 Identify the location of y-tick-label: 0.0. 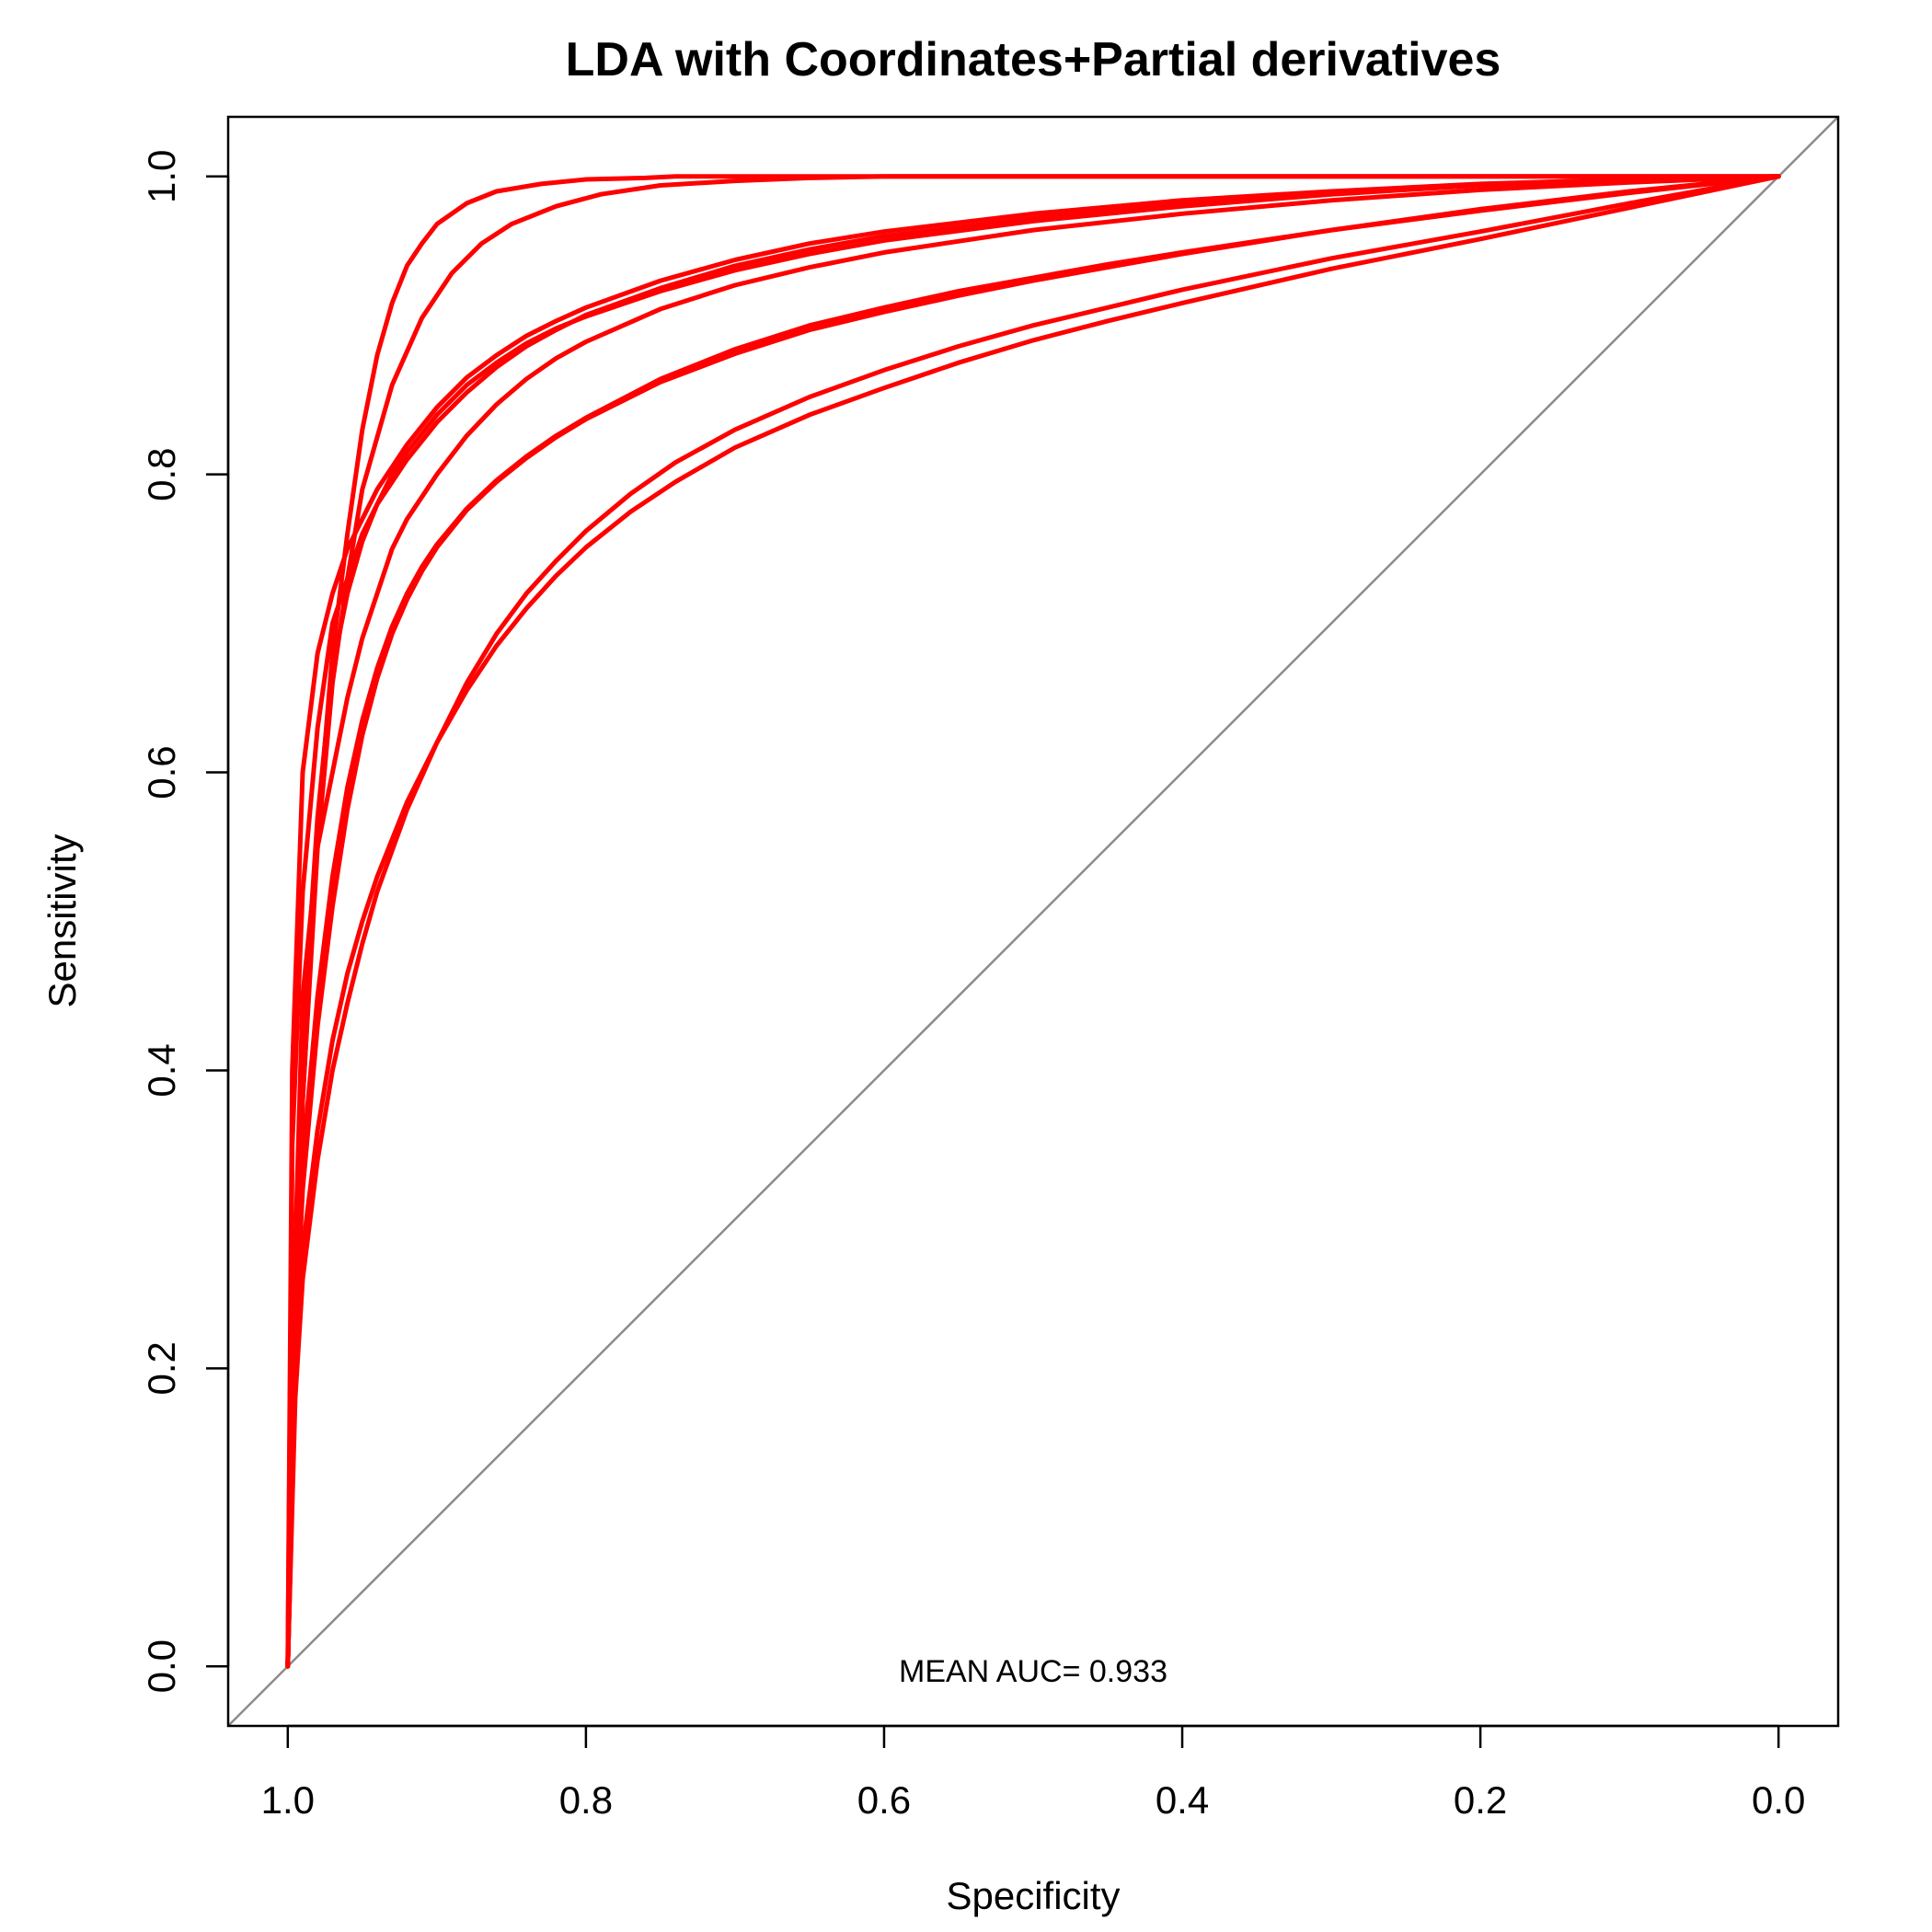
(161, 1666).